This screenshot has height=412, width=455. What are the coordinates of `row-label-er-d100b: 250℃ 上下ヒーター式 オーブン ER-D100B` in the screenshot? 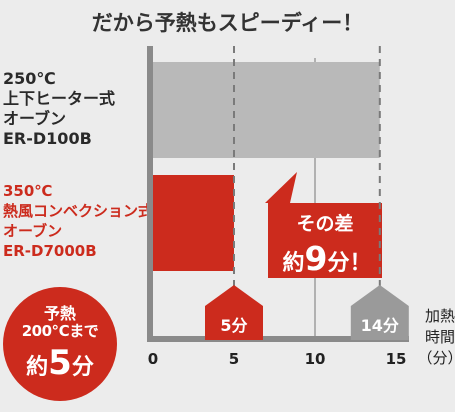 It's located at (59, 109).